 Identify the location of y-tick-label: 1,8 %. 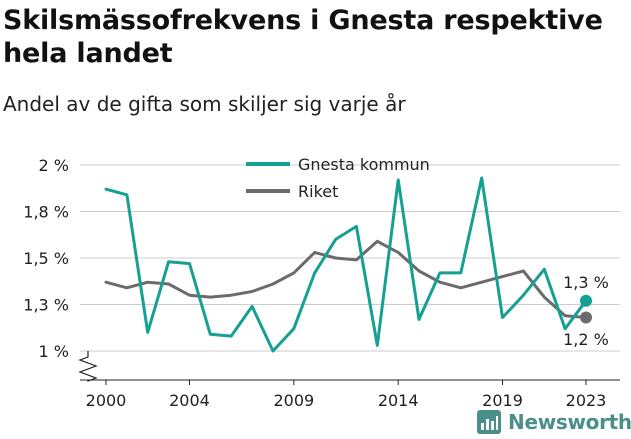
(46, 212).